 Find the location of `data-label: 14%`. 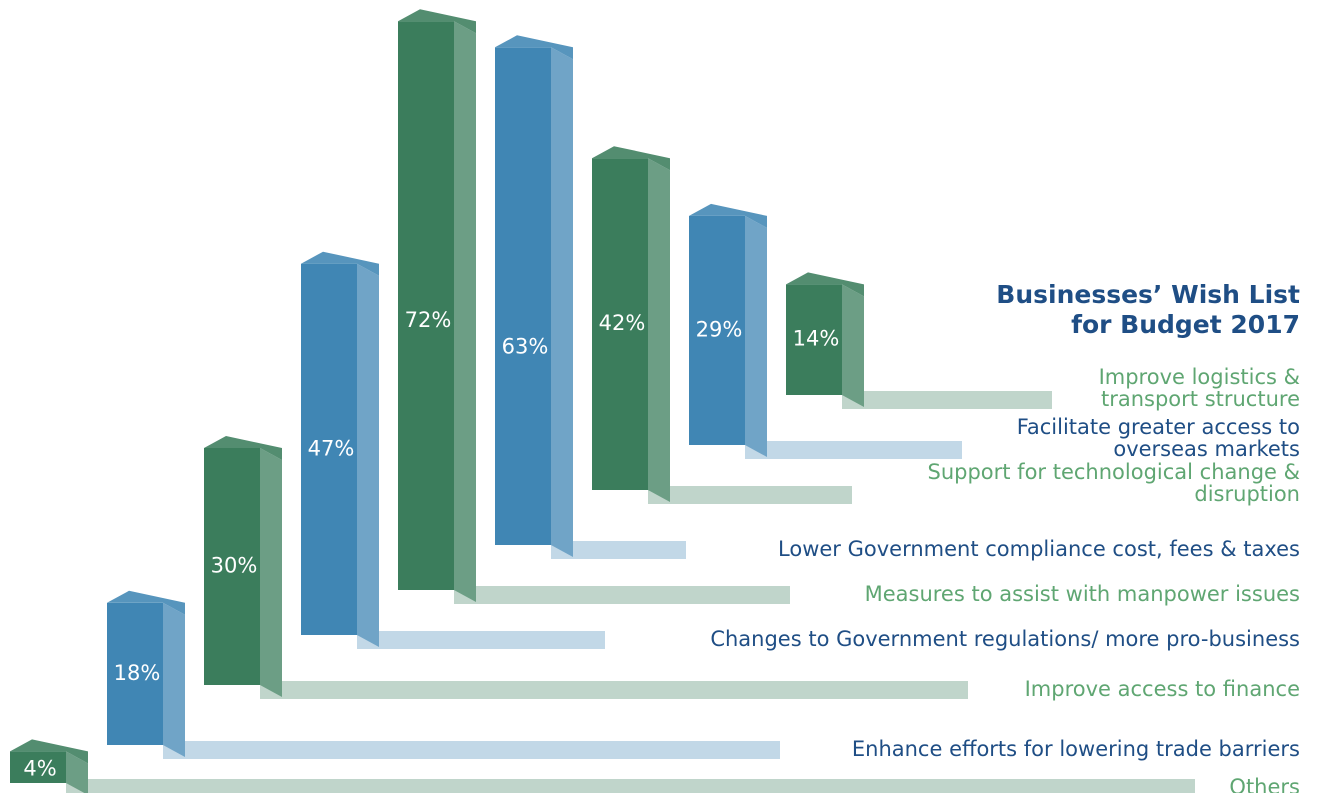

data-label: 14% is located at coordinates (816, 339).